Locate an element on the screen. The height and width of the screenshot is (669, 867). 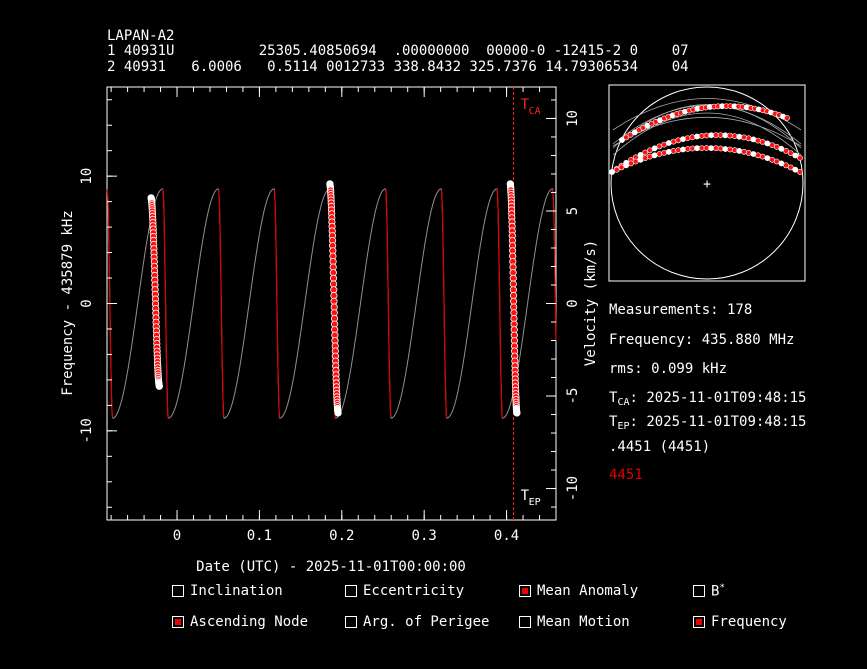
y-tick-label: 10 is located at coordinates (87, 176).